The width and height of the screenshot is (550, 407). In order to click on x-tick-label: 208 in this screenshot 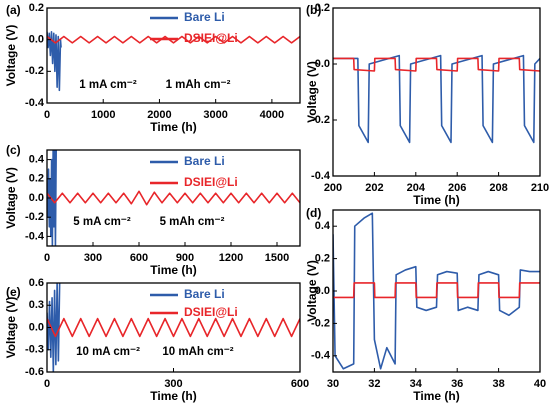, I will do `click(498, 188)`.